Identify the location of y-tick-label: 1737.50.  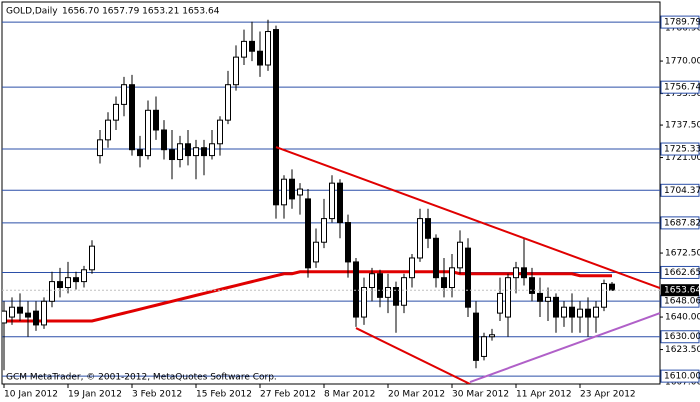
(682, 126).